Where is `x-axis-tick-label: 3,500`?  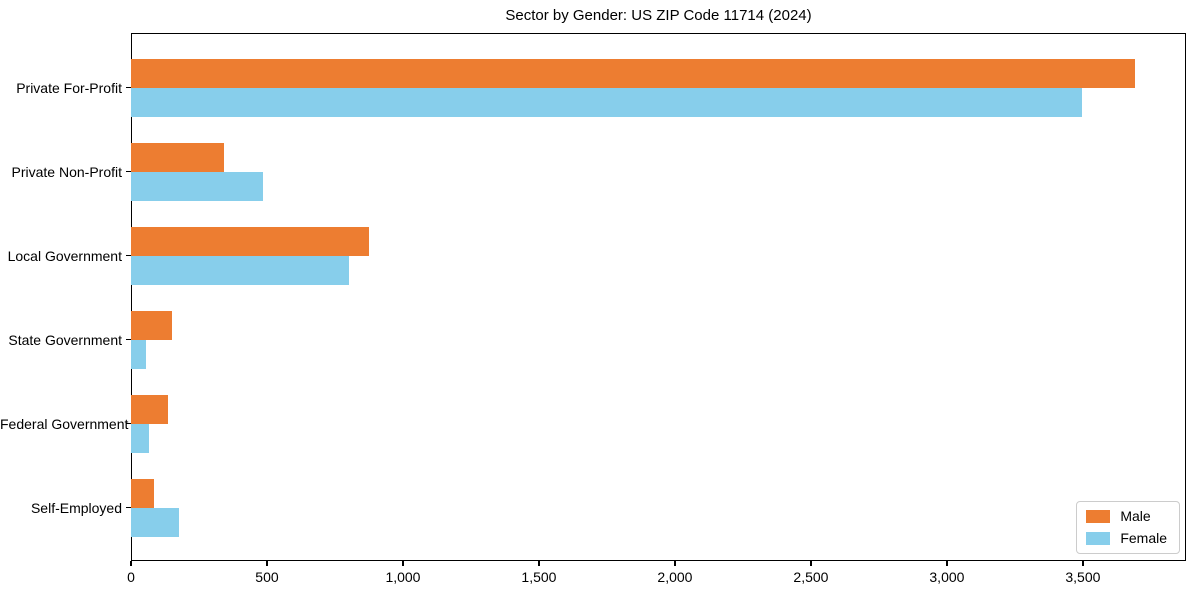
x-axis-tick-label: 3,500 is located at coordinates (1083, 577).